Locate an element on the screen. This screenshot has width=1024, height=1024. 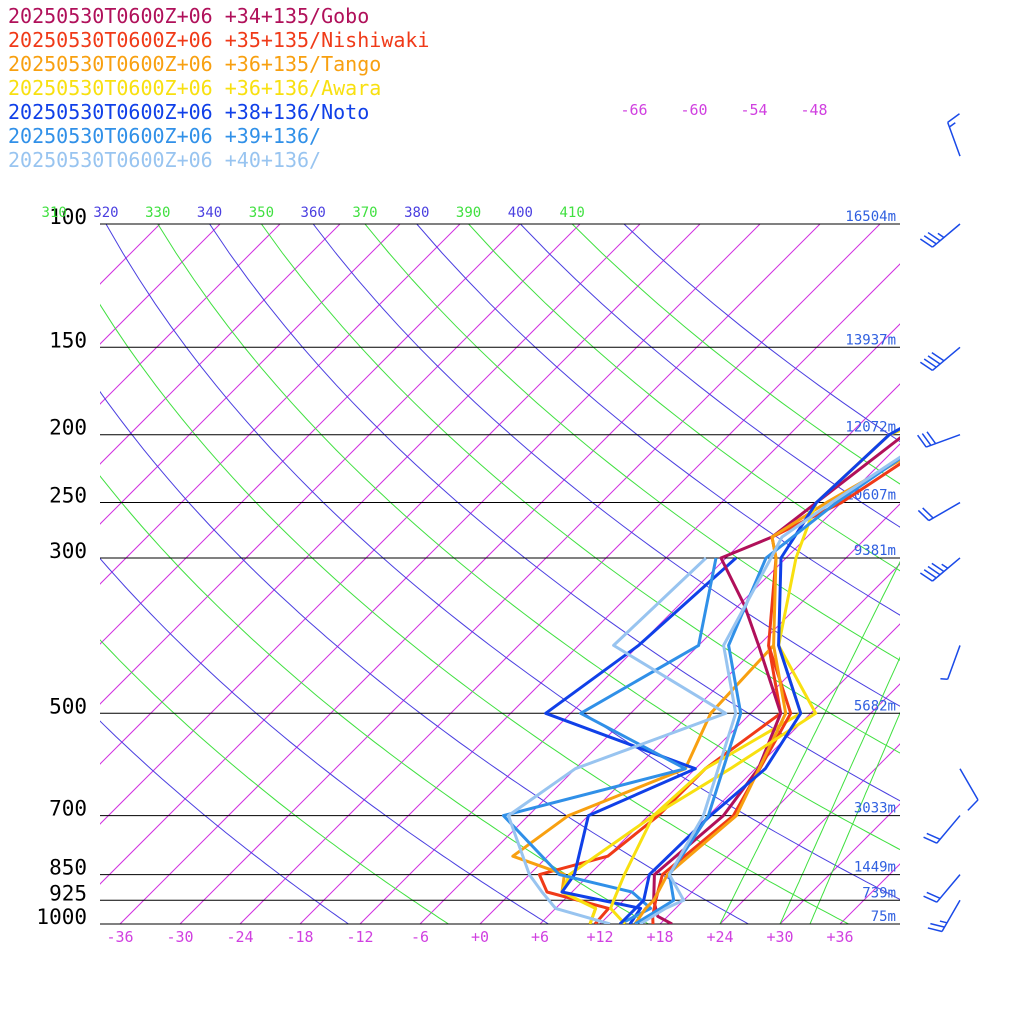
wind-barbs is located at coordinates (948, 523).